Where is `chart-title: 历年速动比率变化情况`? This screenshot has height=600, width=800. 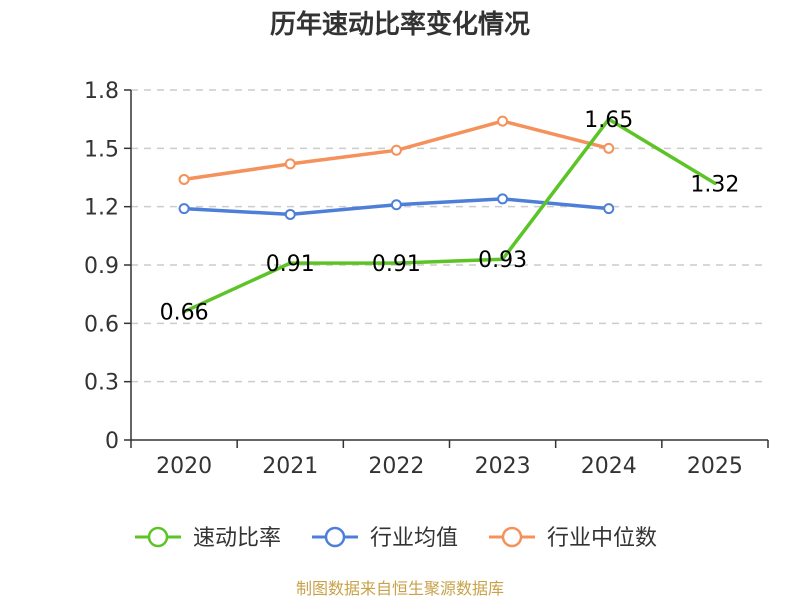 chart-title: 历年速动比率变化情况 is located at coordinates (400, 24).